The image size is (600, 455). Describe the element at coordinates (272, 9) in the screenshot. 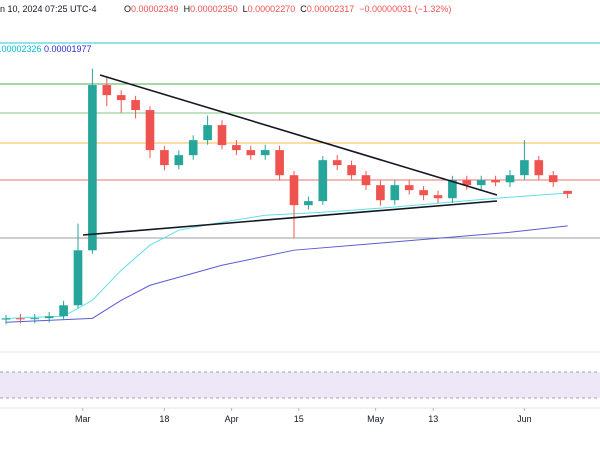

I see `ohlc-value: 0.00002270` at that location.